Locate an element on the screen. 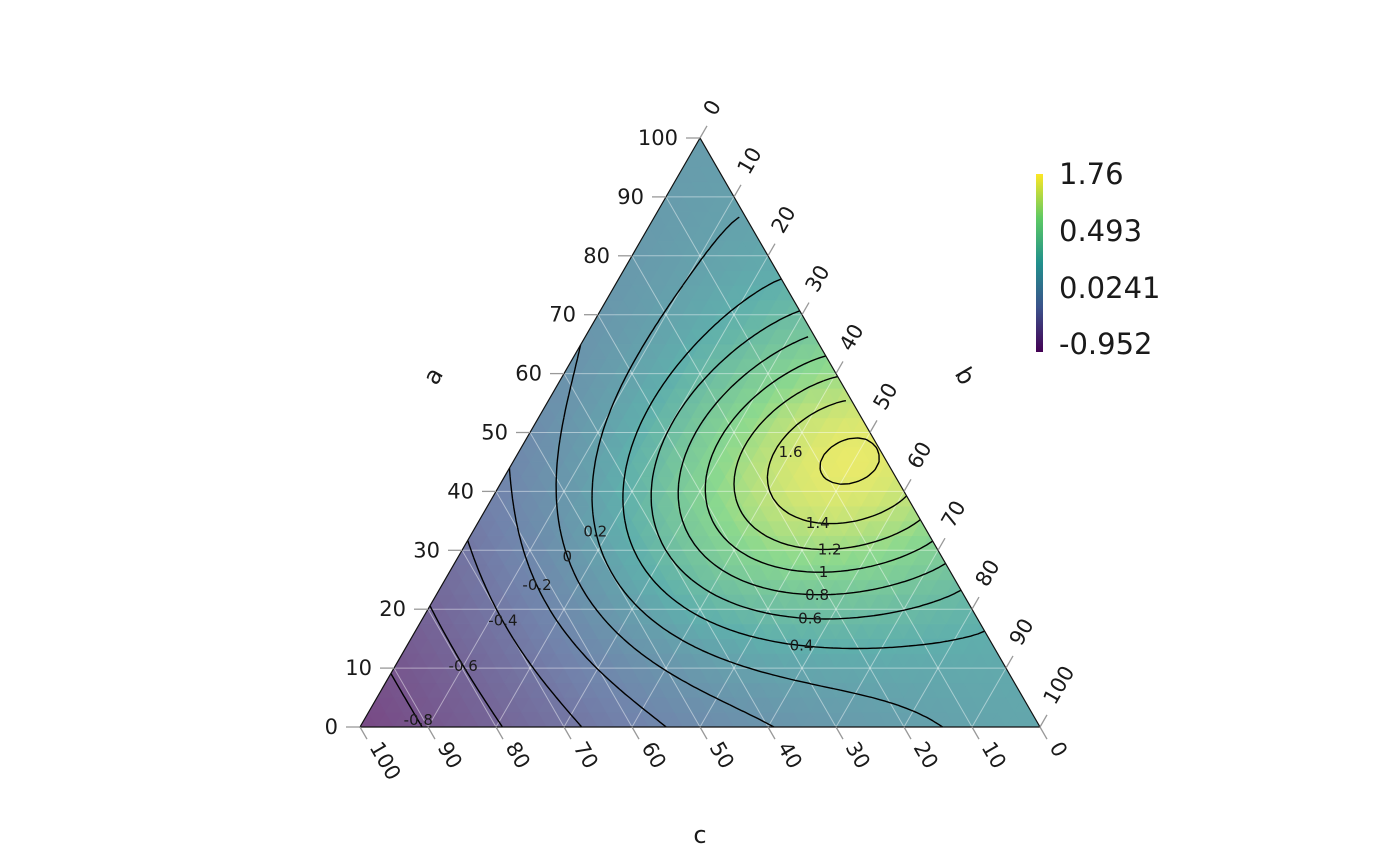 Image resolution: width=1400 pixels, height=865 pixels. surface-cell is located at coordinates (700, 145).